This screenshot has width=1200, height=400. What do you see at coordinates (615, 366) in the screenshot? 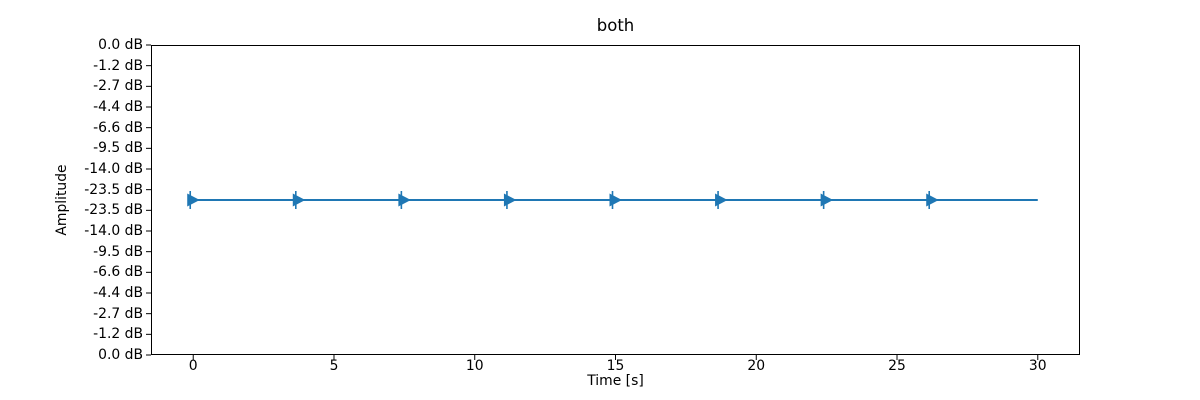
I see `x-tick-label: 15` at bounding box center [615, 366].